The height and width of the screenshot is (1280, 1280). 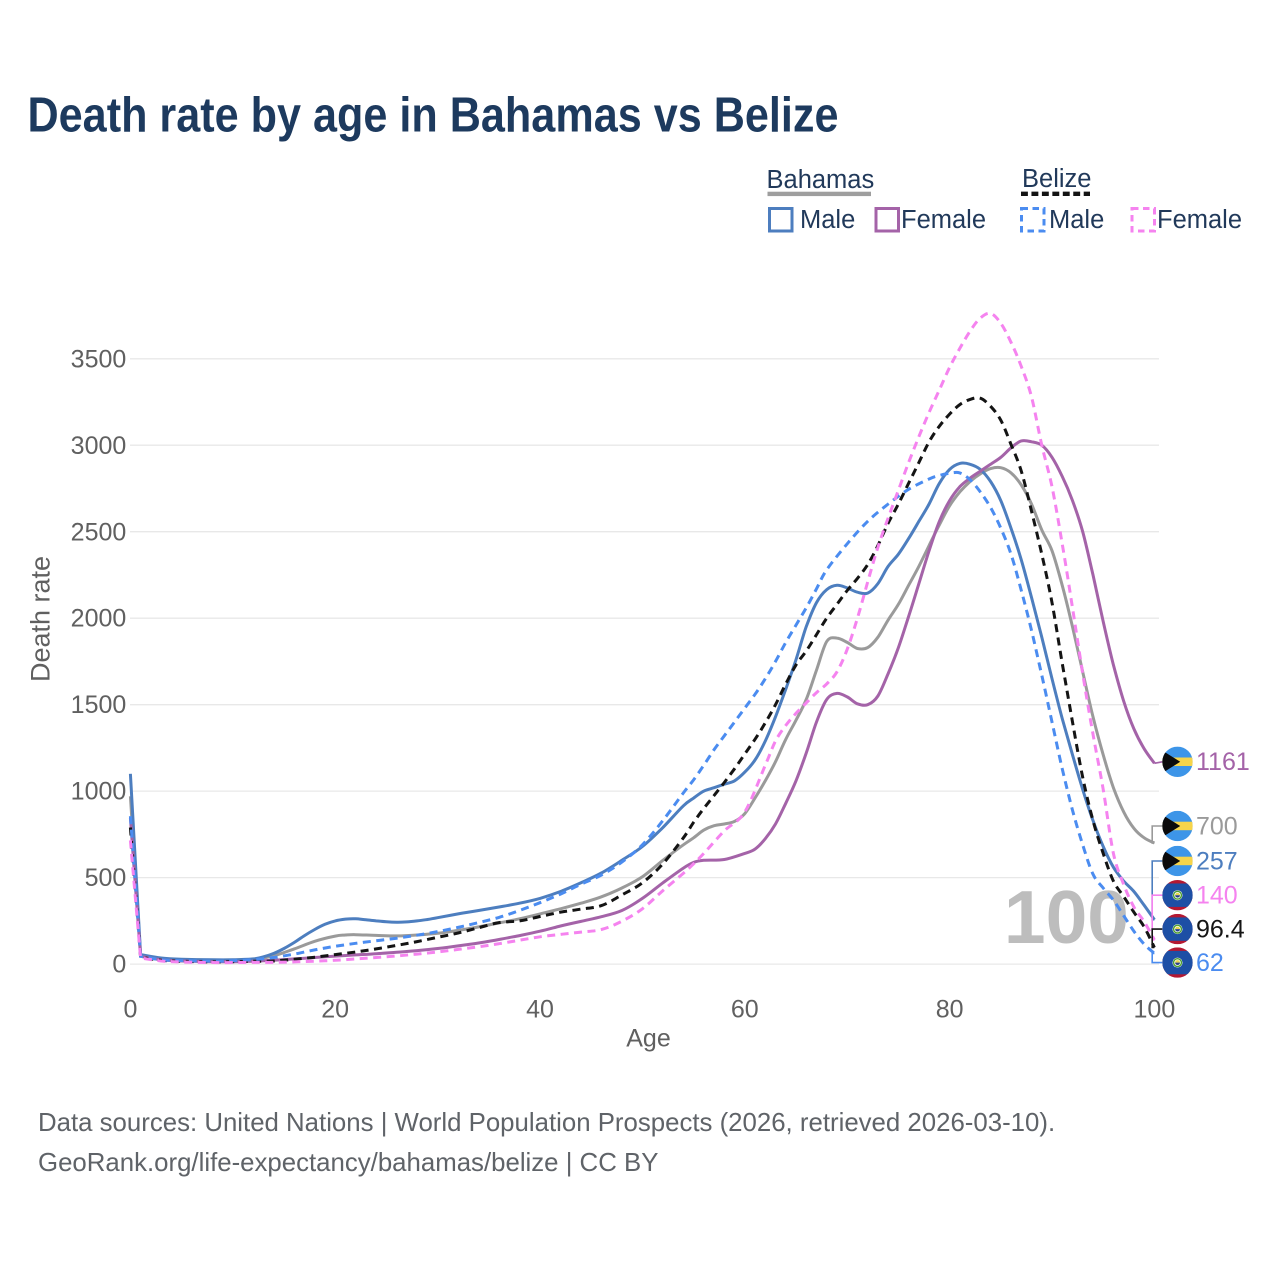 I want to click on svg-text: 80, so click(x=950, y=1010).